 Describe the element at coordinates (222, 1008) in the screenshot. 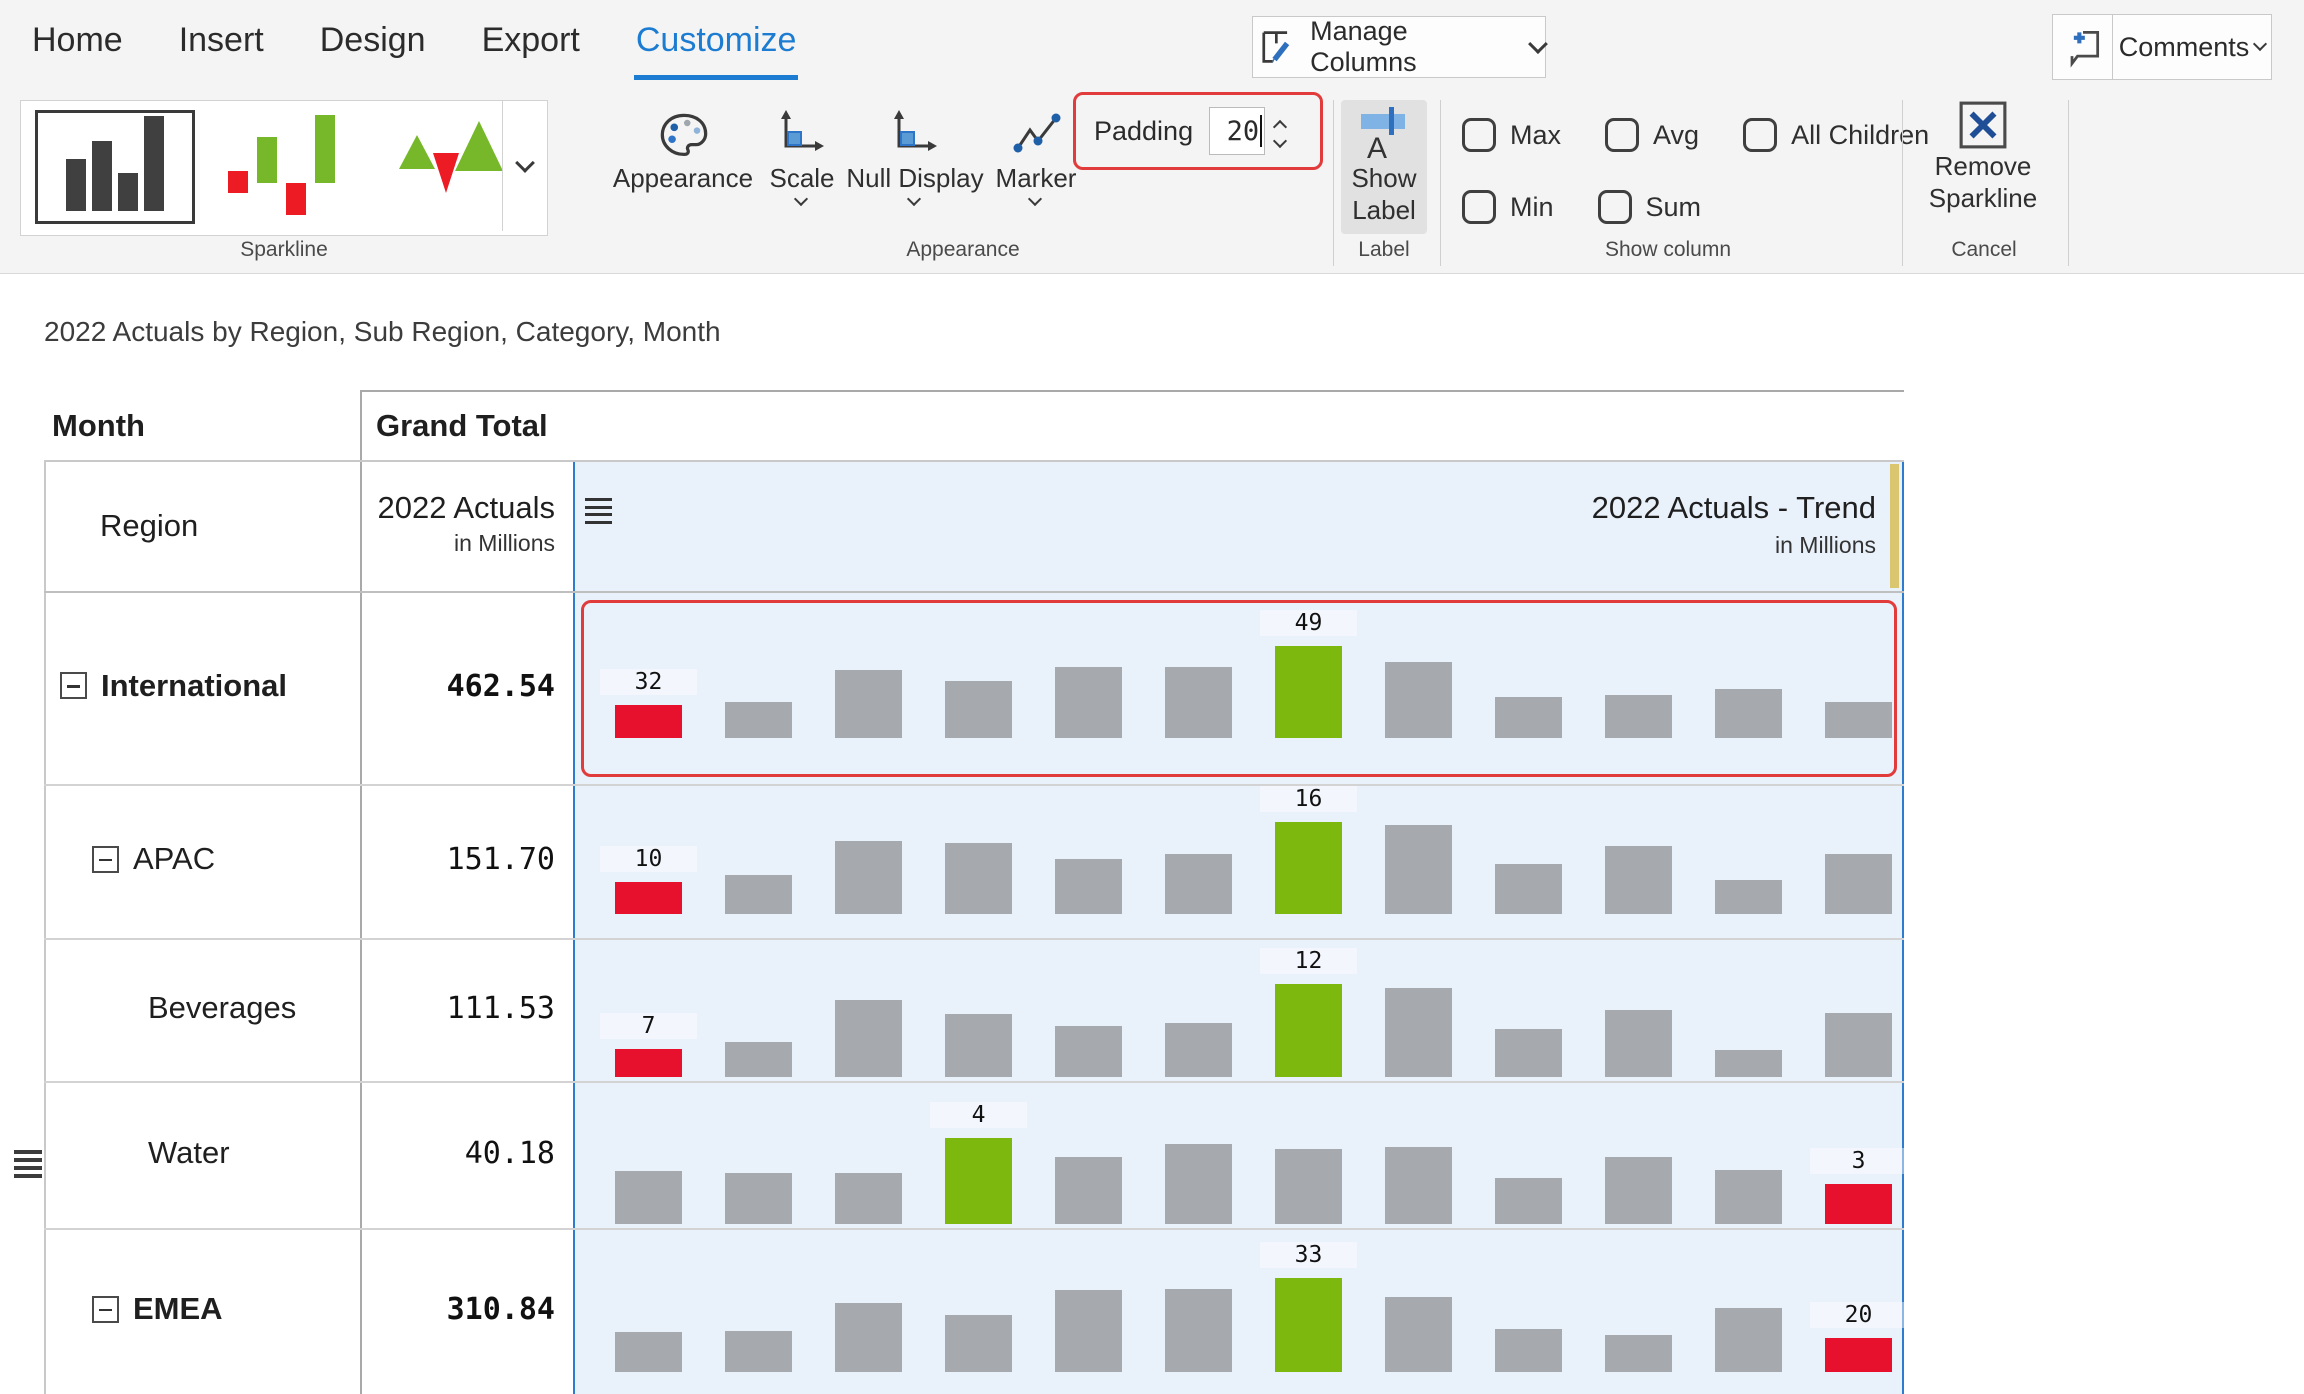

I see `row-label-beverages: Beverages` at that location.